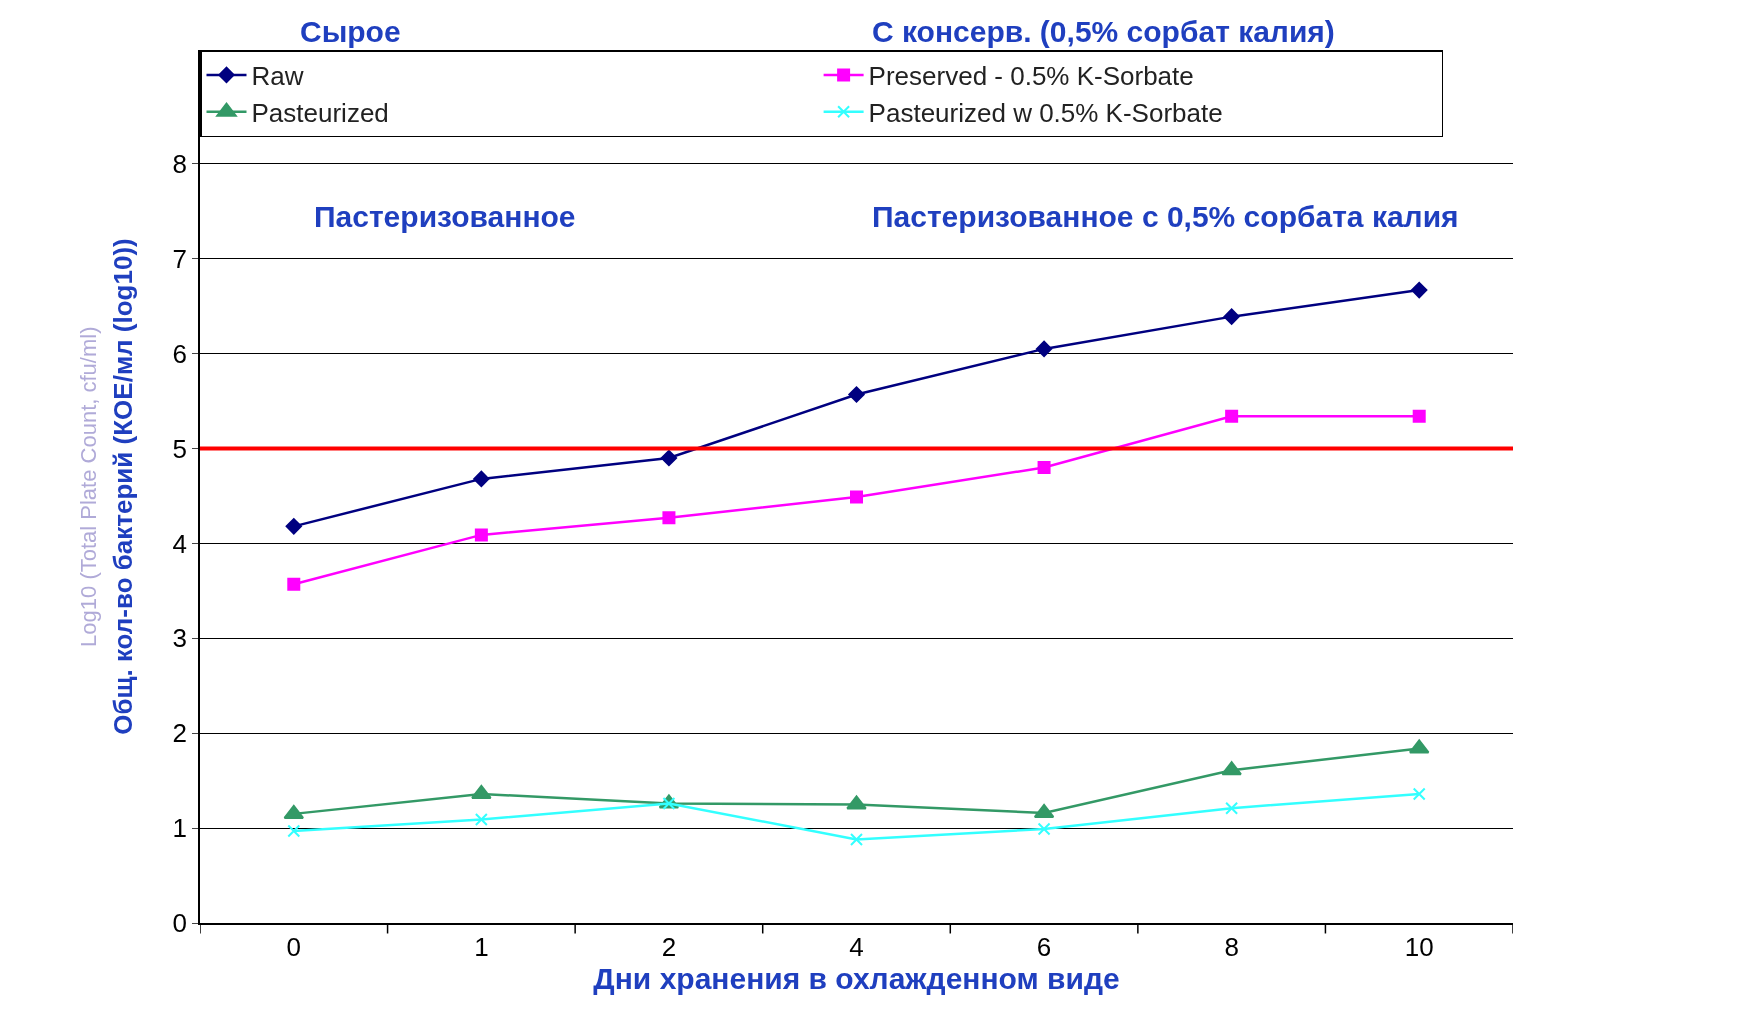  What do you see at coordinates (1031, 76) in the screenshot?
I see `legend-label: Preserved - 0.5% K-Sorbate` at bounding box center [1031, 76].